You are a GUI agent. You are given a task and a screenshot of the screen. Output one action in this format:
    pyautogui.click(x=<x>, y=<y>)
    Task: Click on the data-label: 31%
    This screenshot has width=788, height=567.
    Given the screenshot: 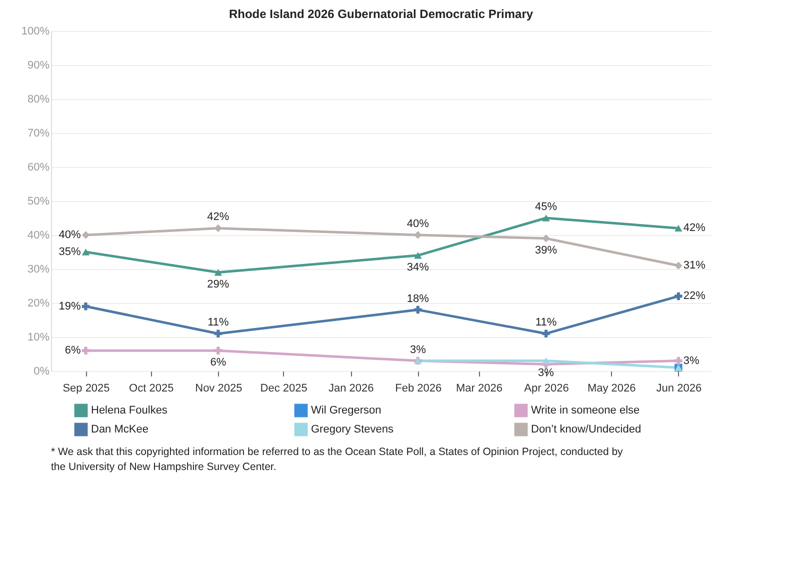 What is the action you would take?
    pyautogui.click(x=694, y=266)
    